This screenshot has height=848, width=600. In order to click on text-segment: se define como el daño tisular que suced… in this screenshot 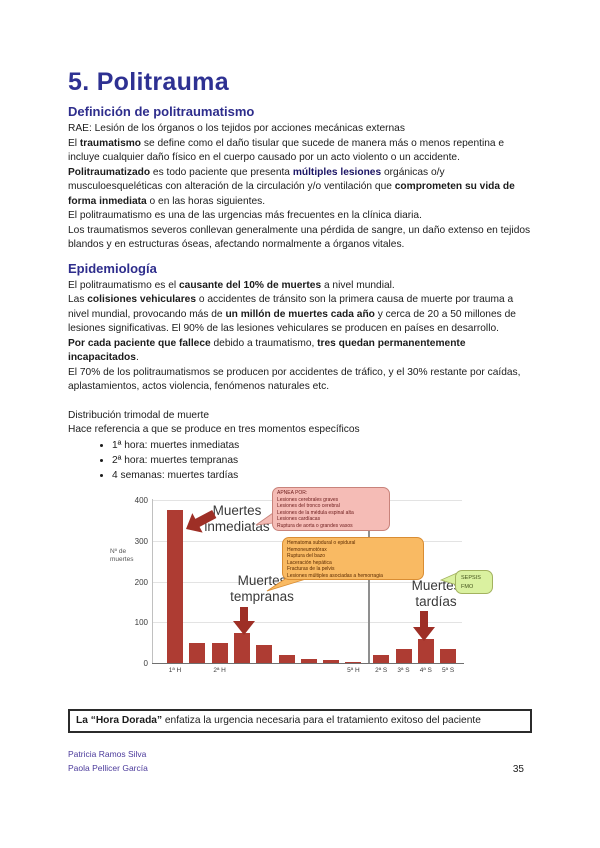, I will do `click(286, 150)`.